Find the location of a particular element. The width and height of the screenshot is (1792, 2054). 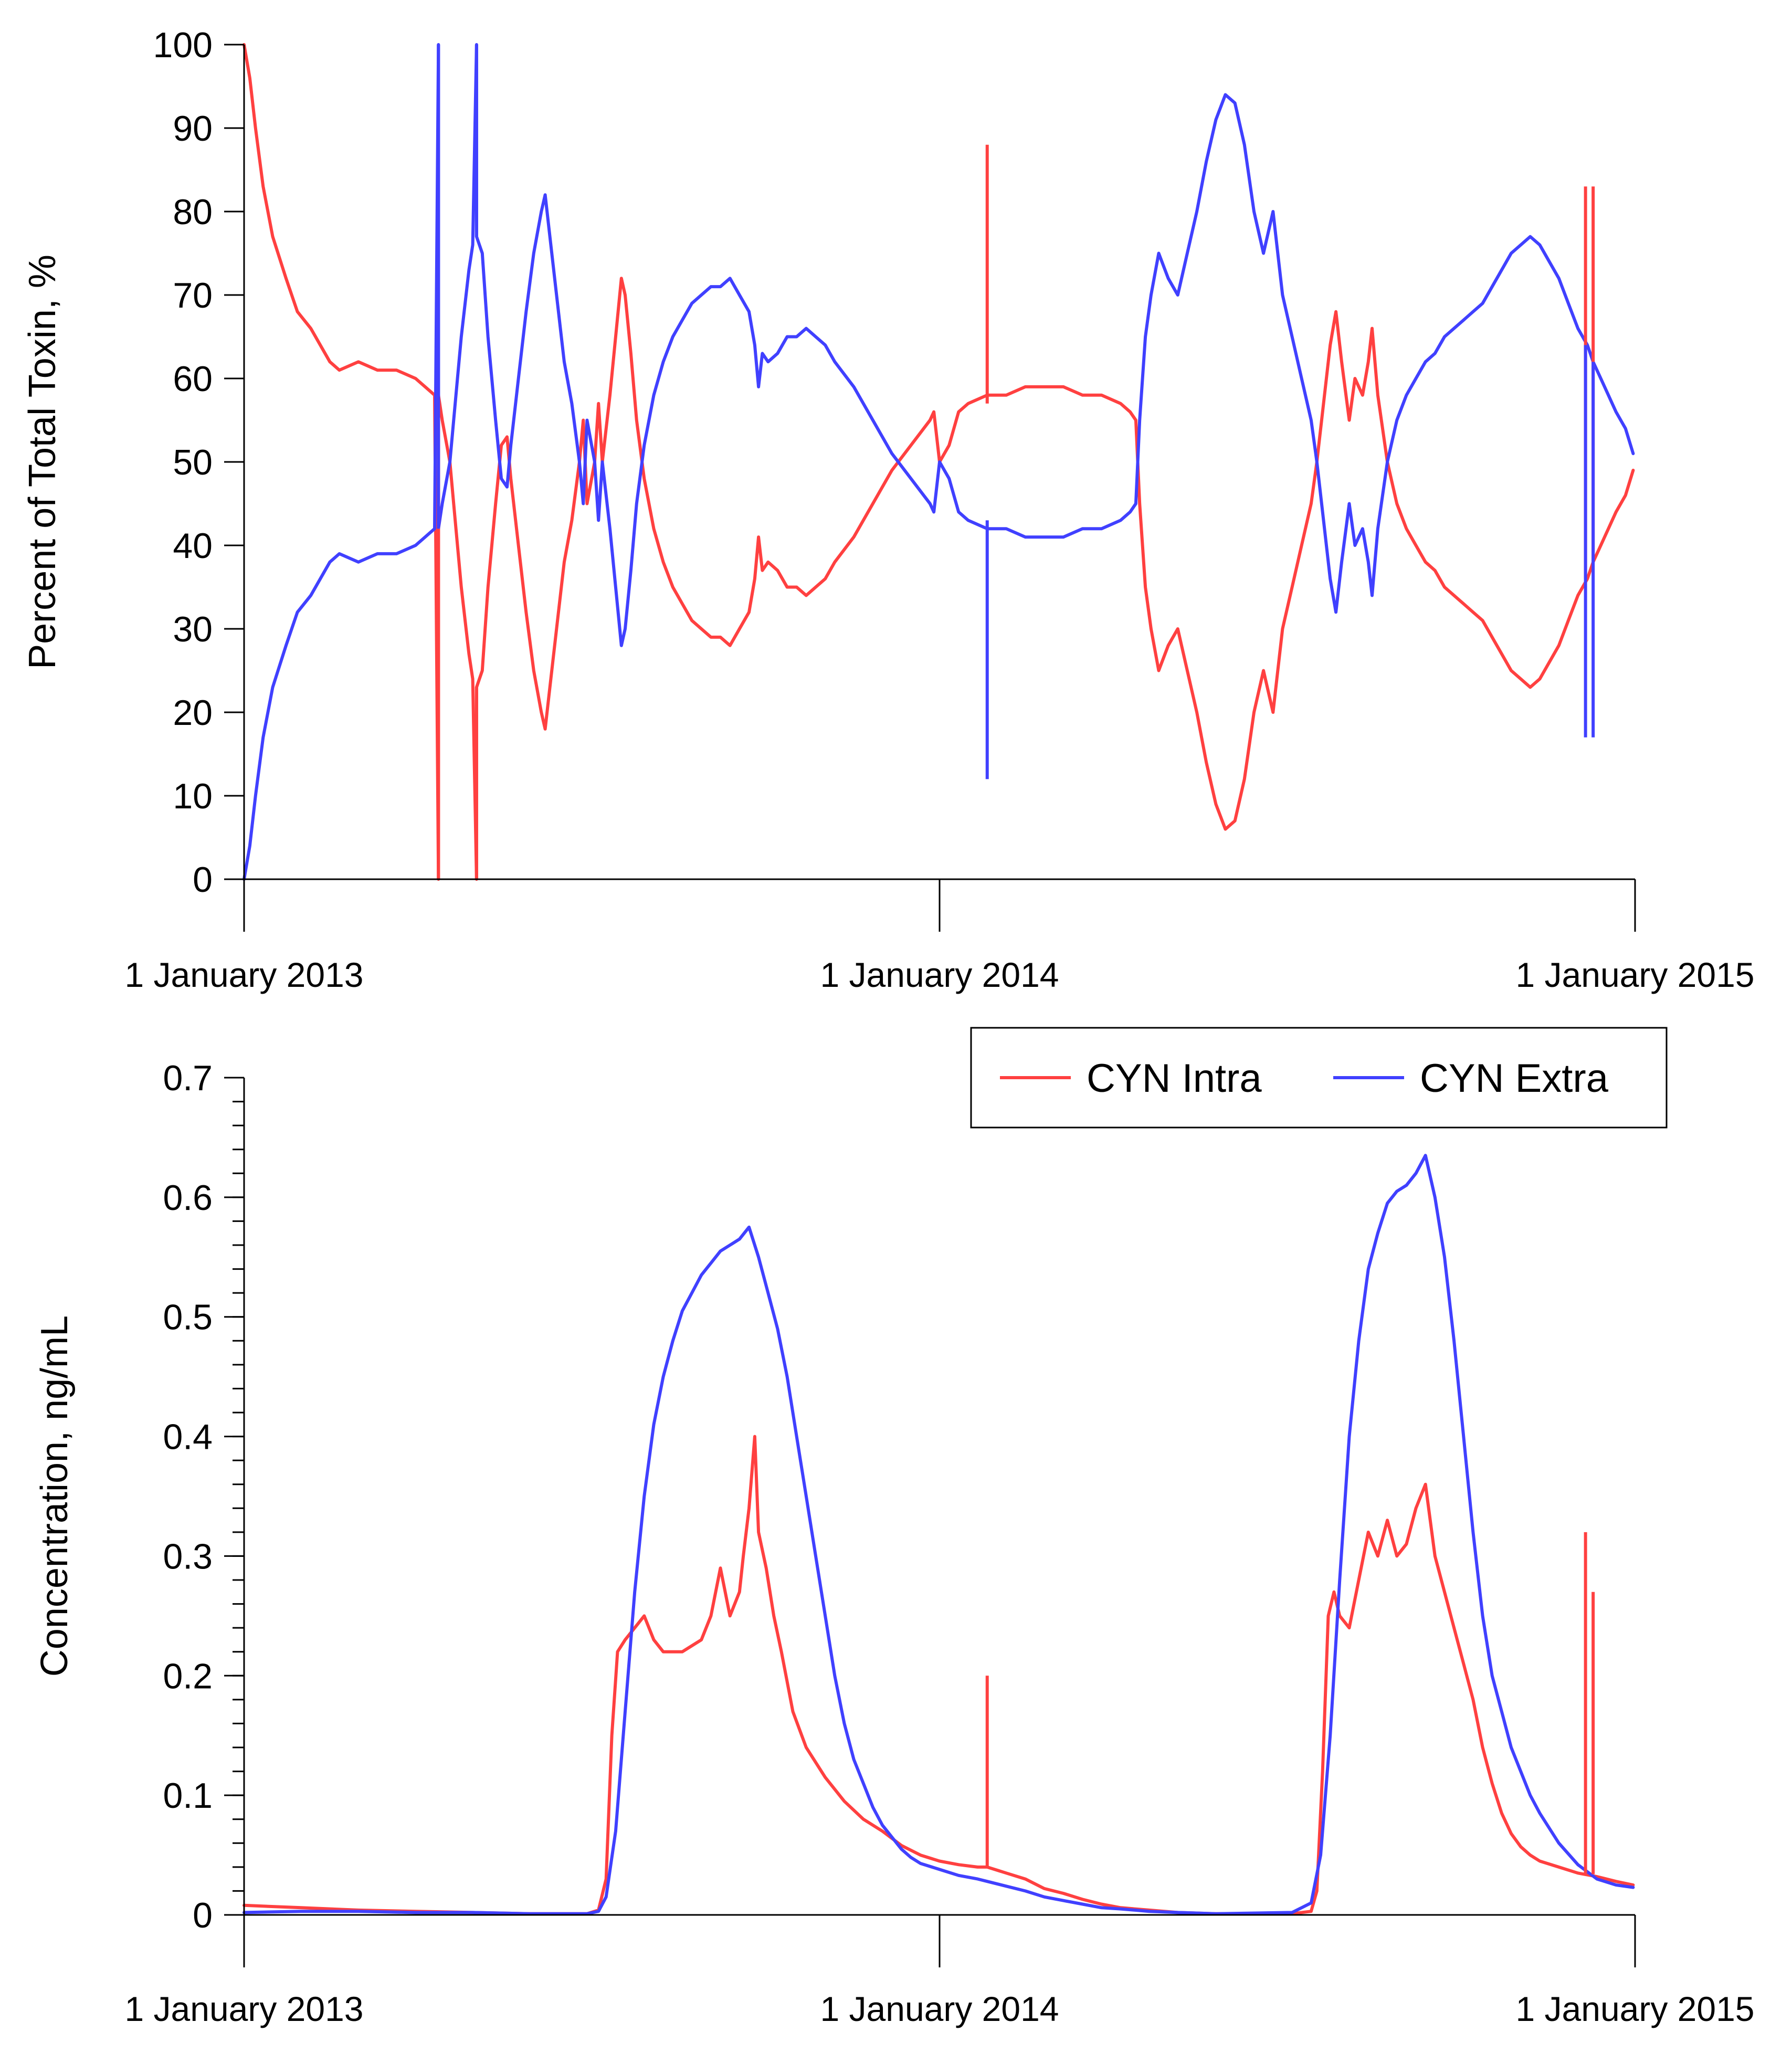

concentration-y-axis-title: Concentration, ng/mL is located at coordinates (55, 1496).